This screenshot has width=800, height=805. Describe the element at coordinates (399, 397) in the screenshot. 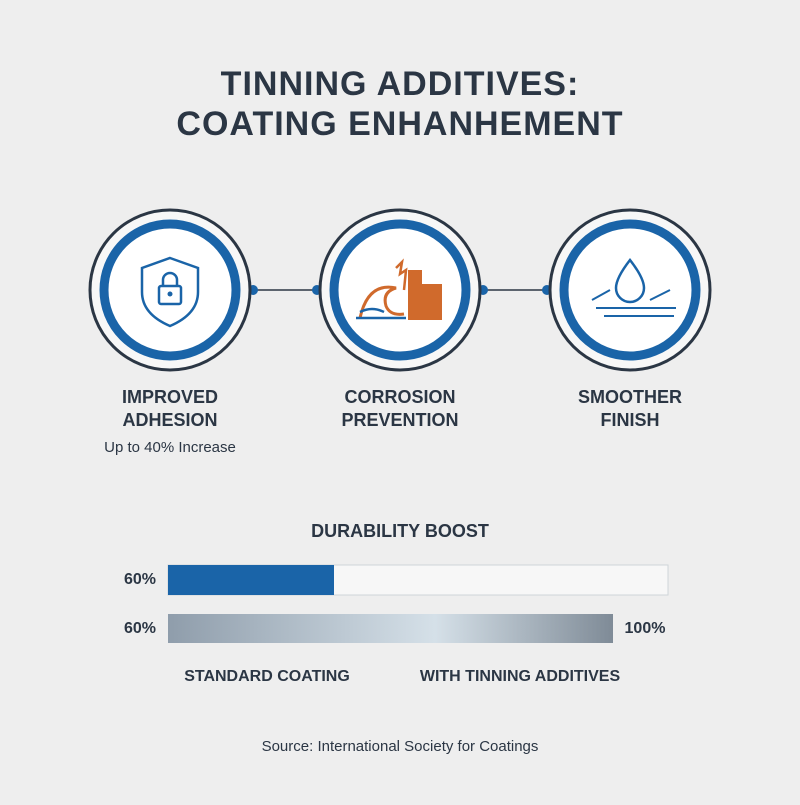

I see `feature-label: CORROSION` at that location.